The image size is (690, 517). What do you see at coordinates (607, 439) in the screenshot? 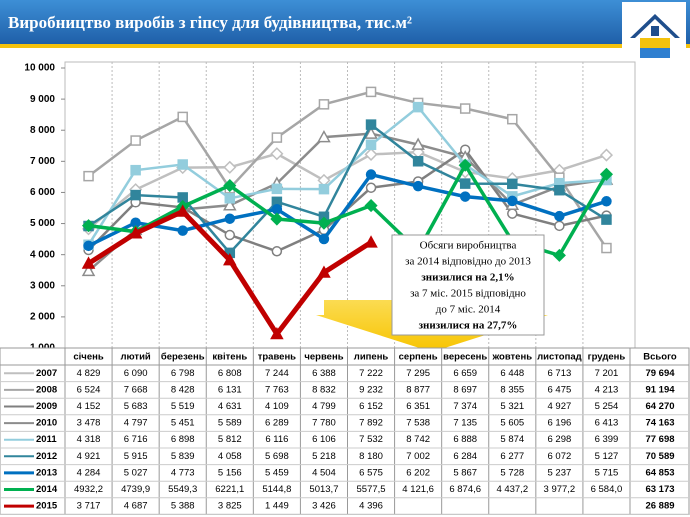
I see `table-value: 6 399` at bounding box center [607, 439].